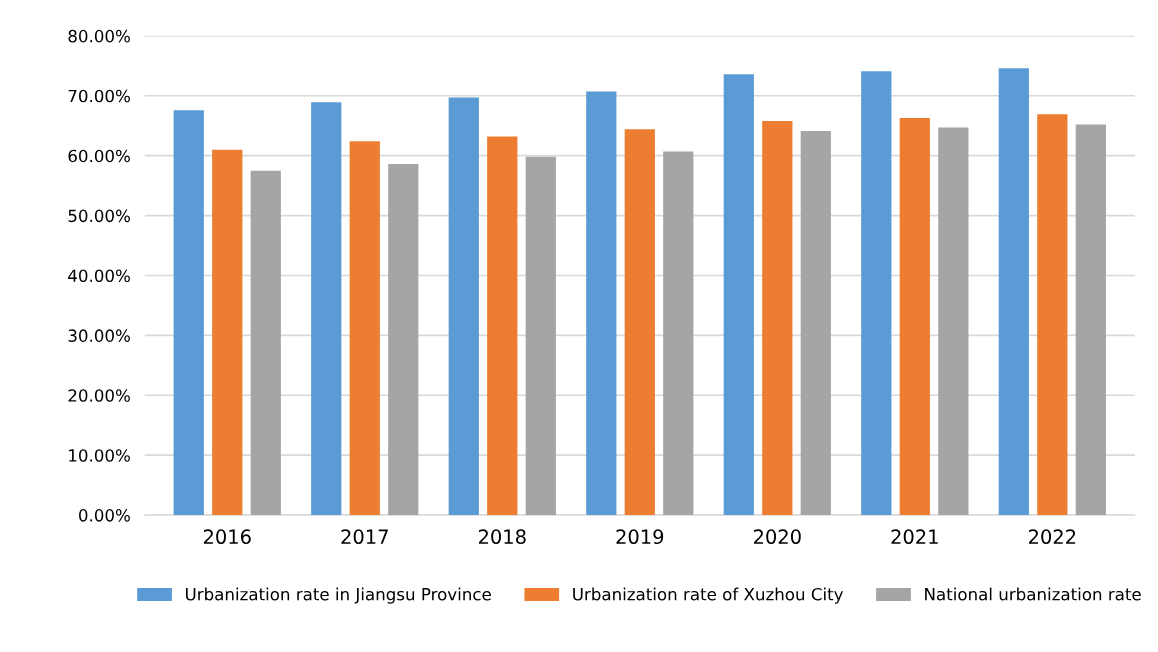 This screenshot has height=652, width=1158. What do you see at coordinates (338, 595) in the screenshot?
I see `legend-label: Urbanization rate in Jiangsu Province` at bounding box center [338, 595].